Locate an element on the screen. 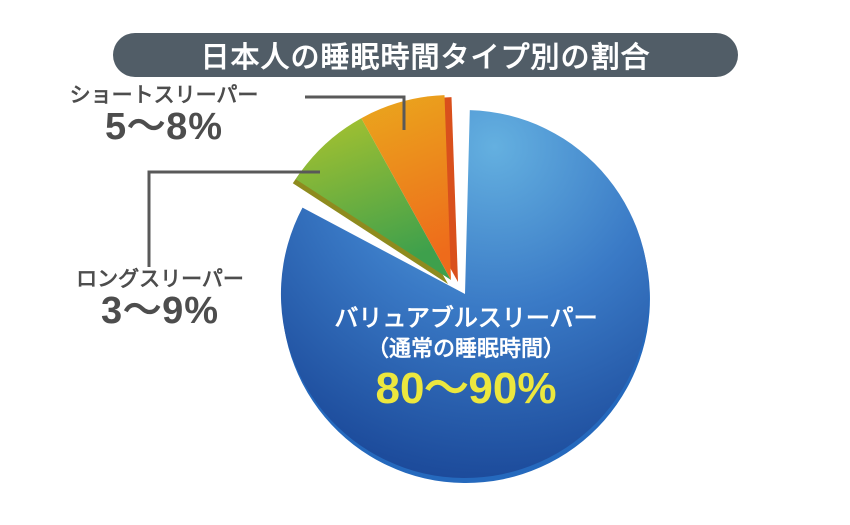 The width and height of the screenshot is (850, 525). valuable-value: 80～90% is located at coordinates (466, 389).